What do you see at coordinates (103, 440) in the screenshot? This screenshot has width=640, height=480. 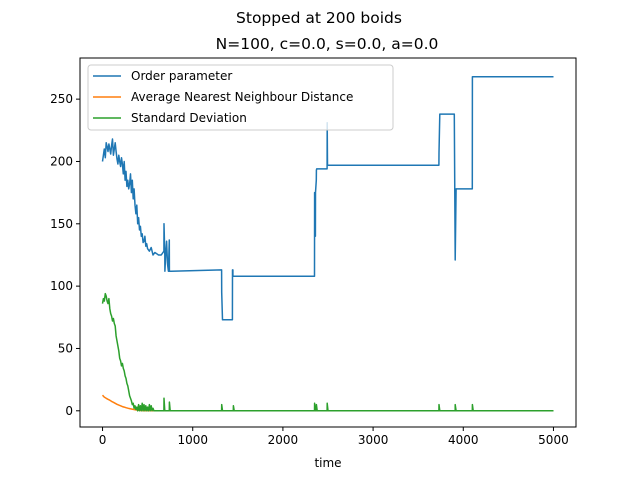 I see `x-tick-label: 0` at bounding box center [103, 440].